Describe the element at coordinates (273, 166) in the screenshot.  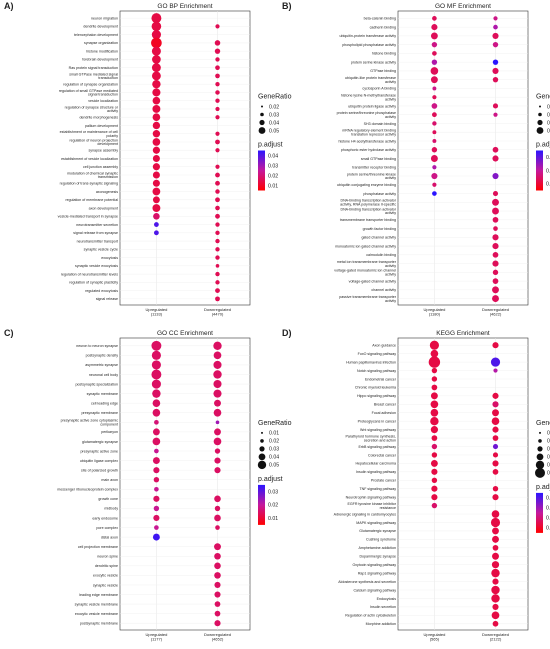
I see `color-legend-label: 0.03` at that location.